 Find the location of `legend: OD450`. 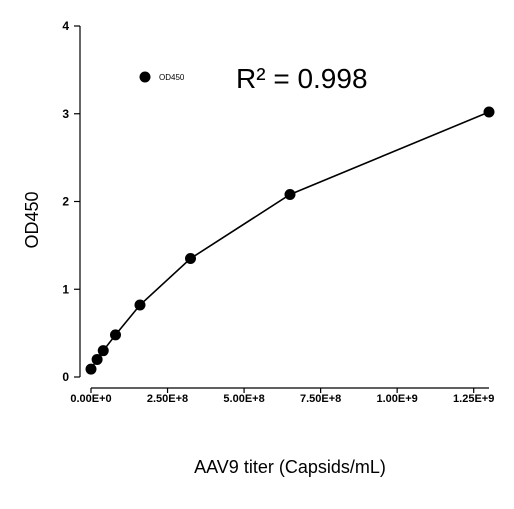

legend: OD450 is located at coordinates (162, 77).